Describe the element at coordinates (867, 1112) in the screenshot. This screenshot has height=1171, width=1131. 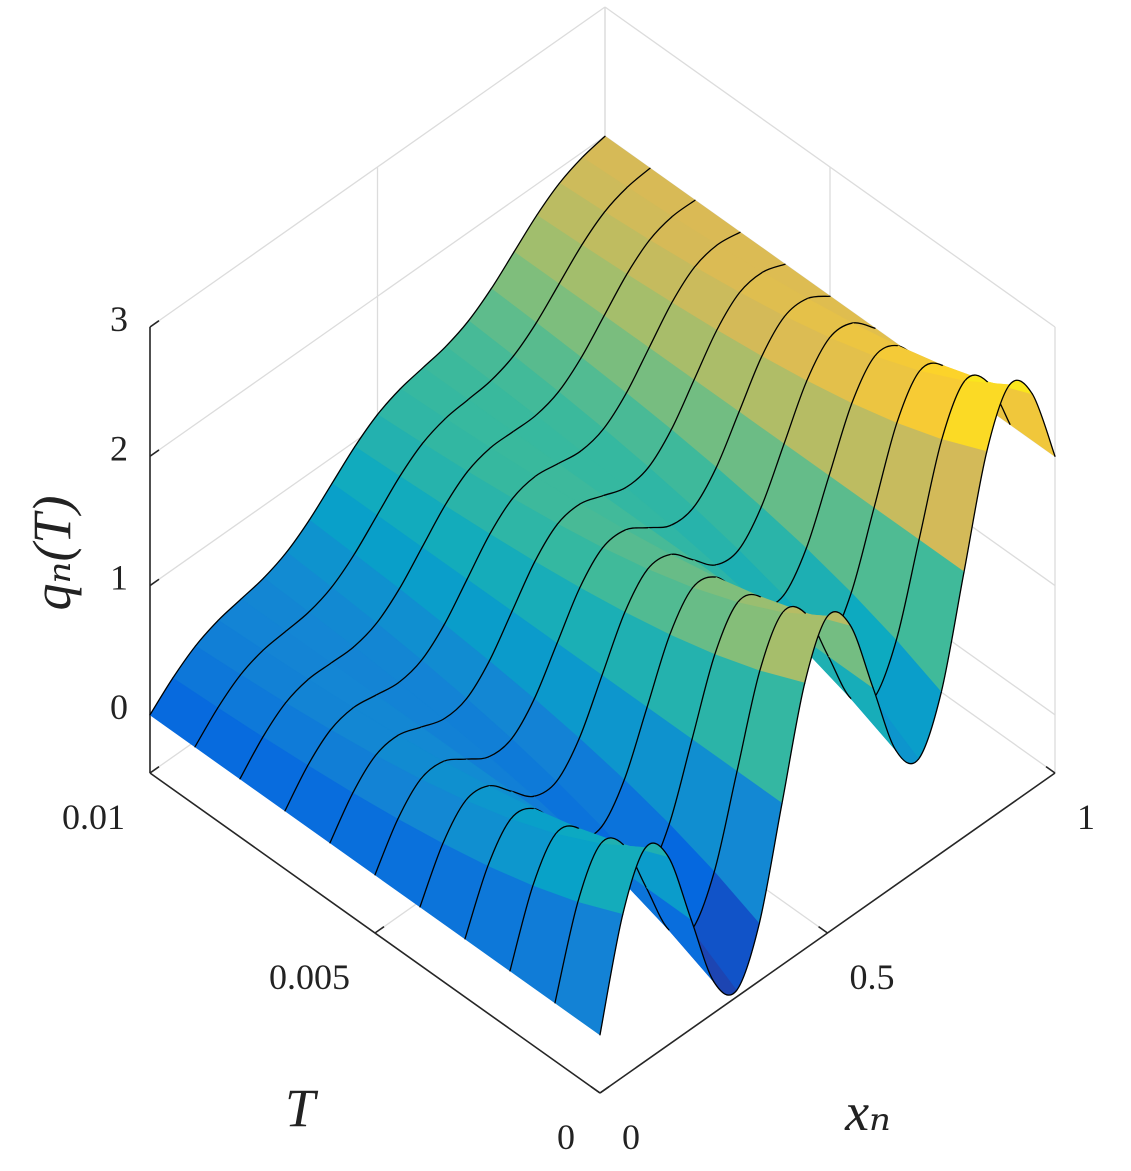
I see `x-axis-label: xₙ` at that location.